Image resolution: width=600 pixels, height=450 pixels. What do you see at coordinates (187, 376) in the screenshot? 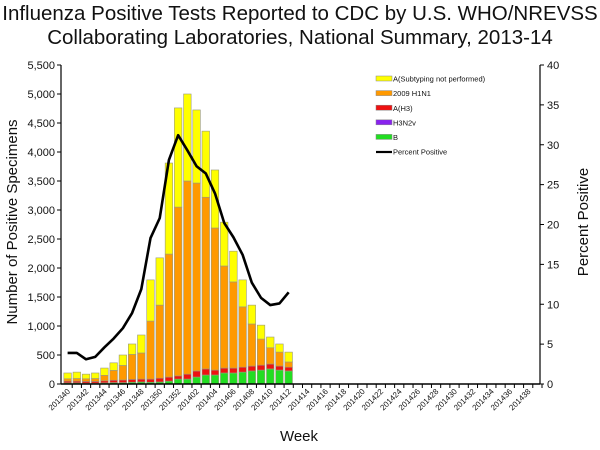
I see `bar-segment-a-h3--201401` at bounding box center [187, 376].